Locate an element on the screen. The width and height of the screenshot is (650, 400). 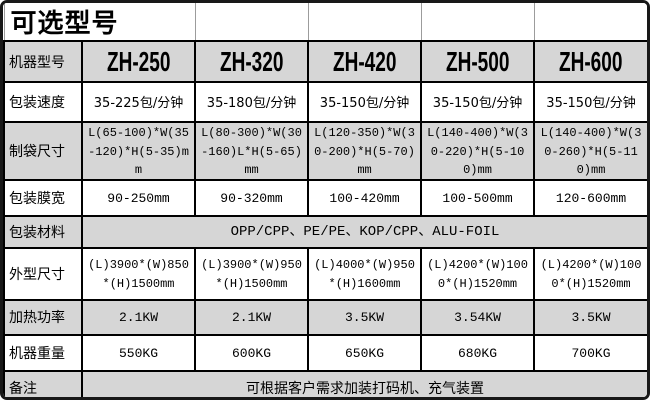
model-header-zh-600: ZH-600 is located at coordinates (590, 61).